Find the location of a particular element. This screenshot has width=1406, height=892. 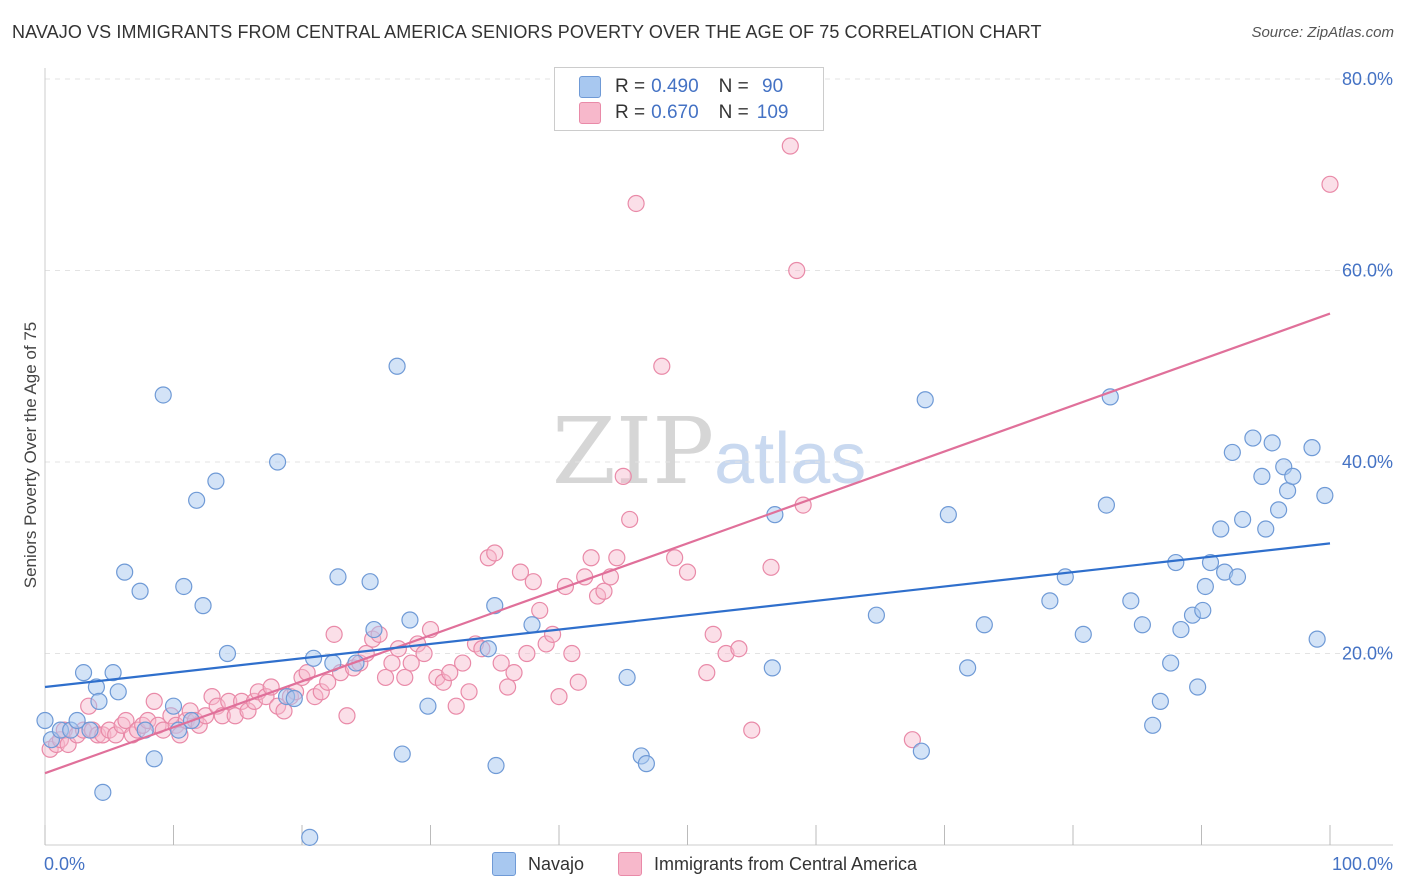

legend-item-navajo: Navajo is located at coordinates (538, 864).